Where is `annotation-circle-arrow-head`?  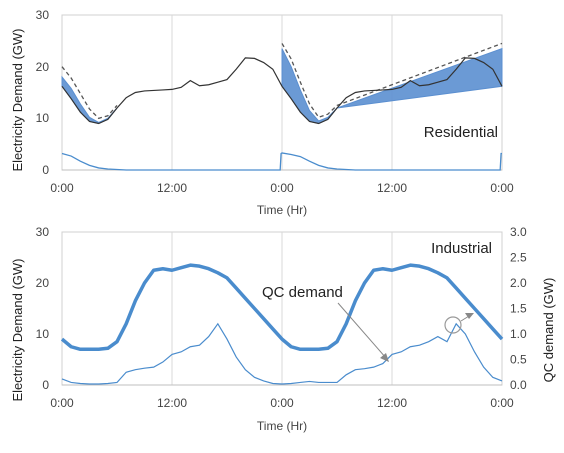
annotation-circle-arrow-head is located at coordinates (469, 316).